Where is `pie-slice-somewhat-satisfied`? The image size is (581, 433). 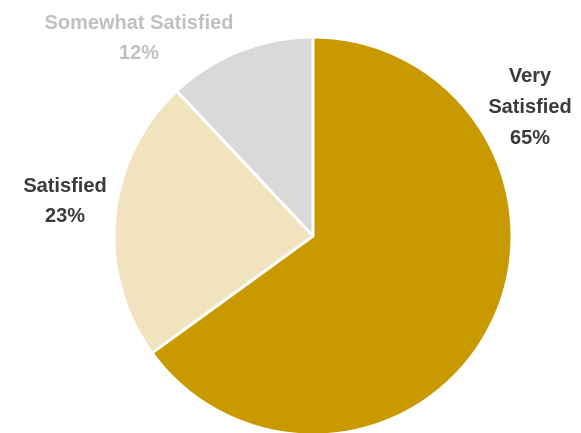
pie-slice-somewhat-satisfied is located at coordinates (245, 136).